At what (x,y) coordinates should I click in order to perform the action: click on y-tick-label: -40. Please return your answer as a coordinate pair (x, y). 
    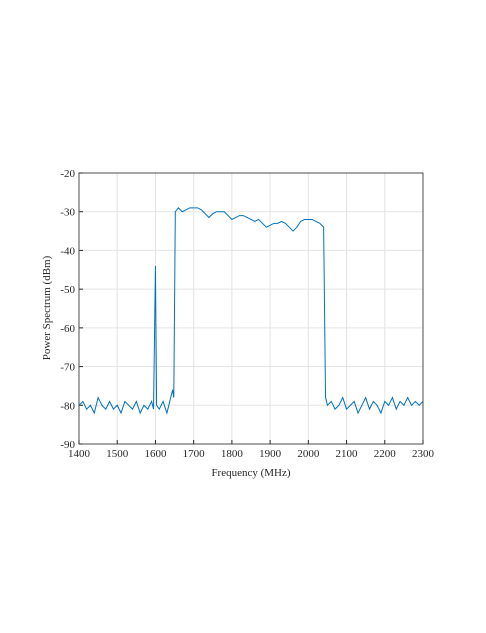
    Looking at the image, I should click on (67, 251).